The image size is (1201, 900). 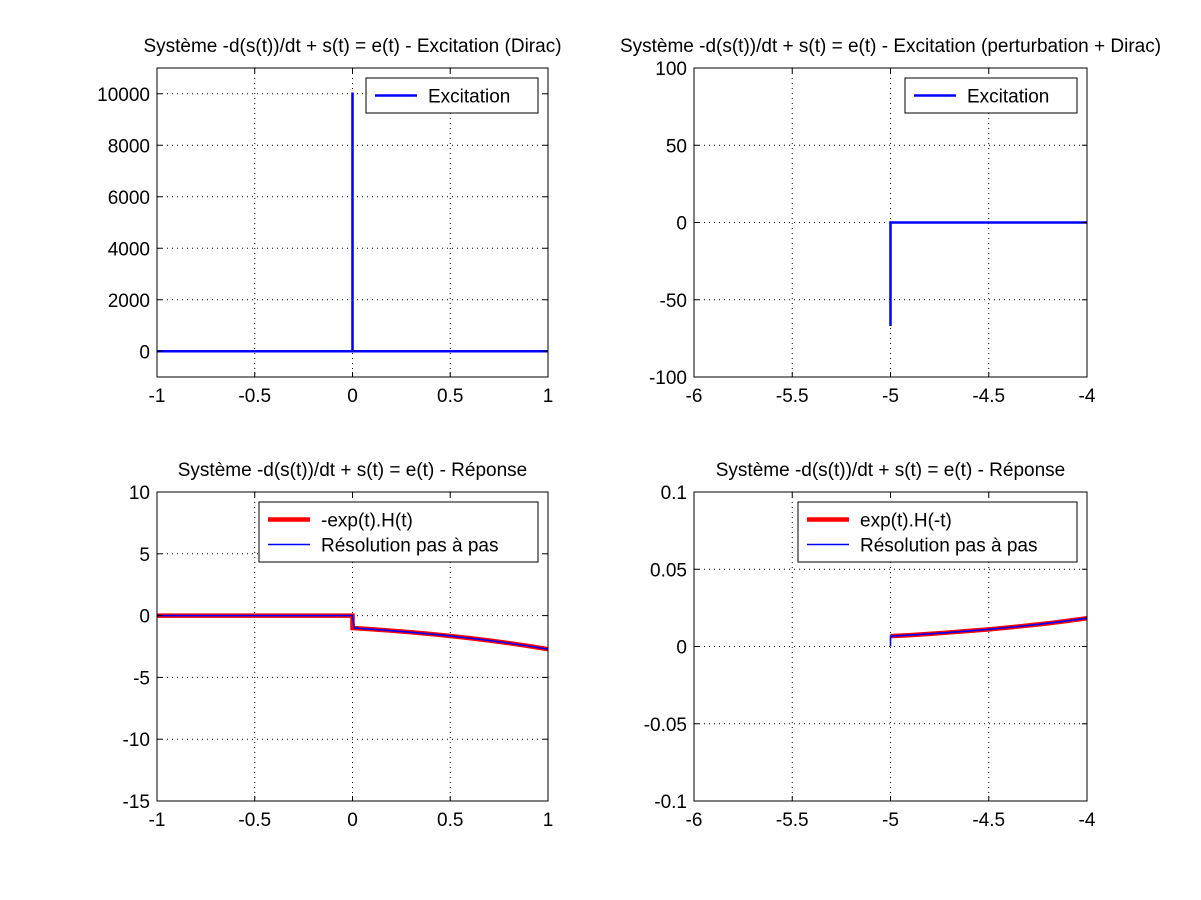 I want to click on y-tick-label: -100, so click(x=668, y=378).